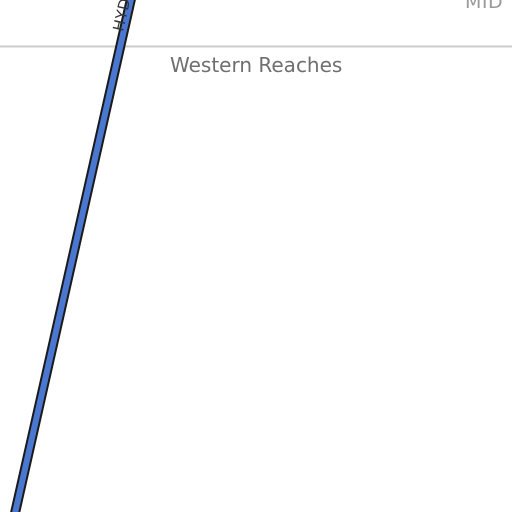  What do you see at coordinates (121, 16) in the screenshot?
I see `road-label: HYD` at bounding box center [121, 16].